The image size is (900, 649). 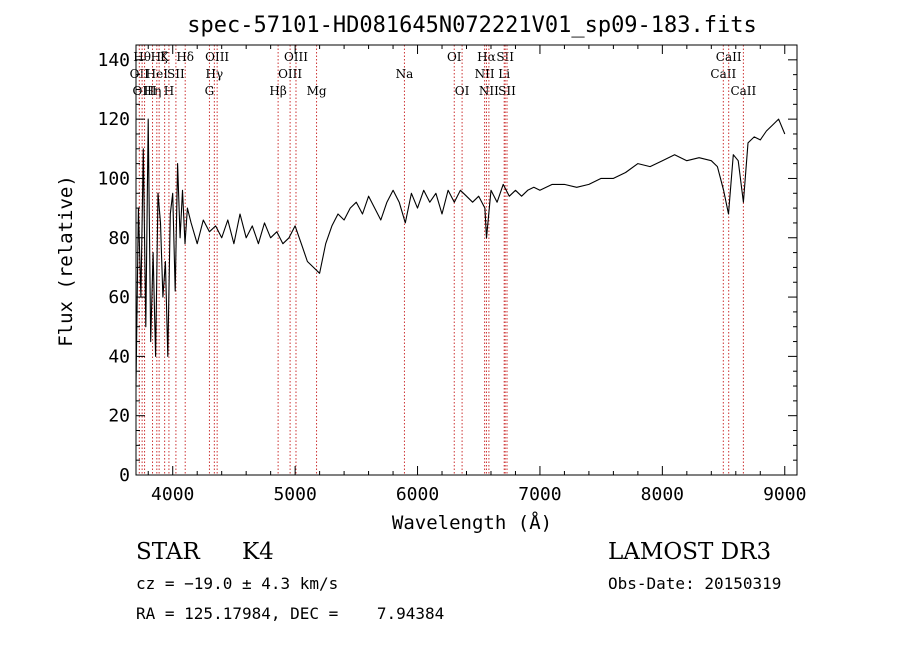 What do you see at coordinates (119, 416) in the screenshot?
I see `y-tick-label-20: 20` at bounding box center [119, 416].